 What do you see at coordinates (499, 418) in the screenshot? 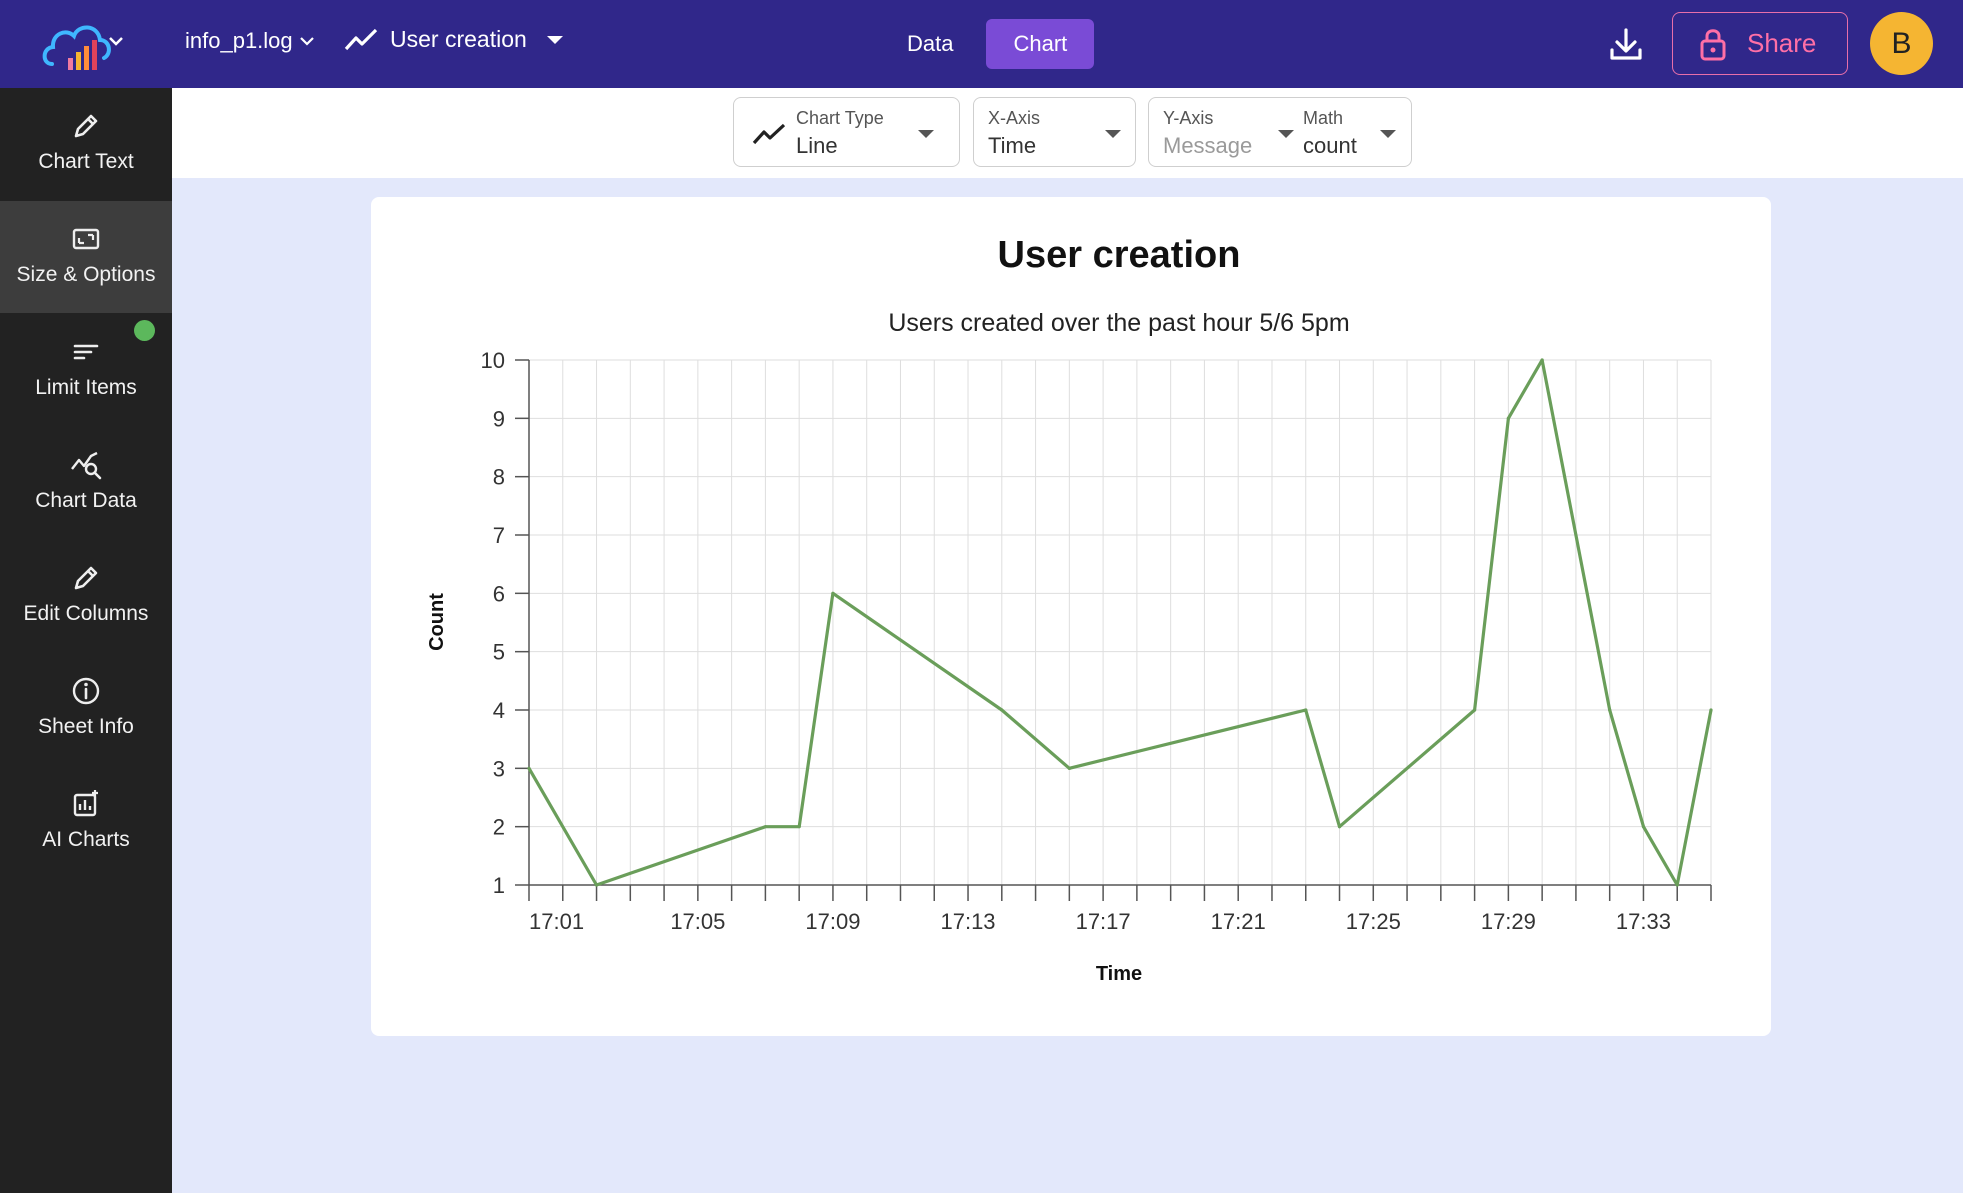
I see `y-tick-label: 9` at bounding box center [499, 418].